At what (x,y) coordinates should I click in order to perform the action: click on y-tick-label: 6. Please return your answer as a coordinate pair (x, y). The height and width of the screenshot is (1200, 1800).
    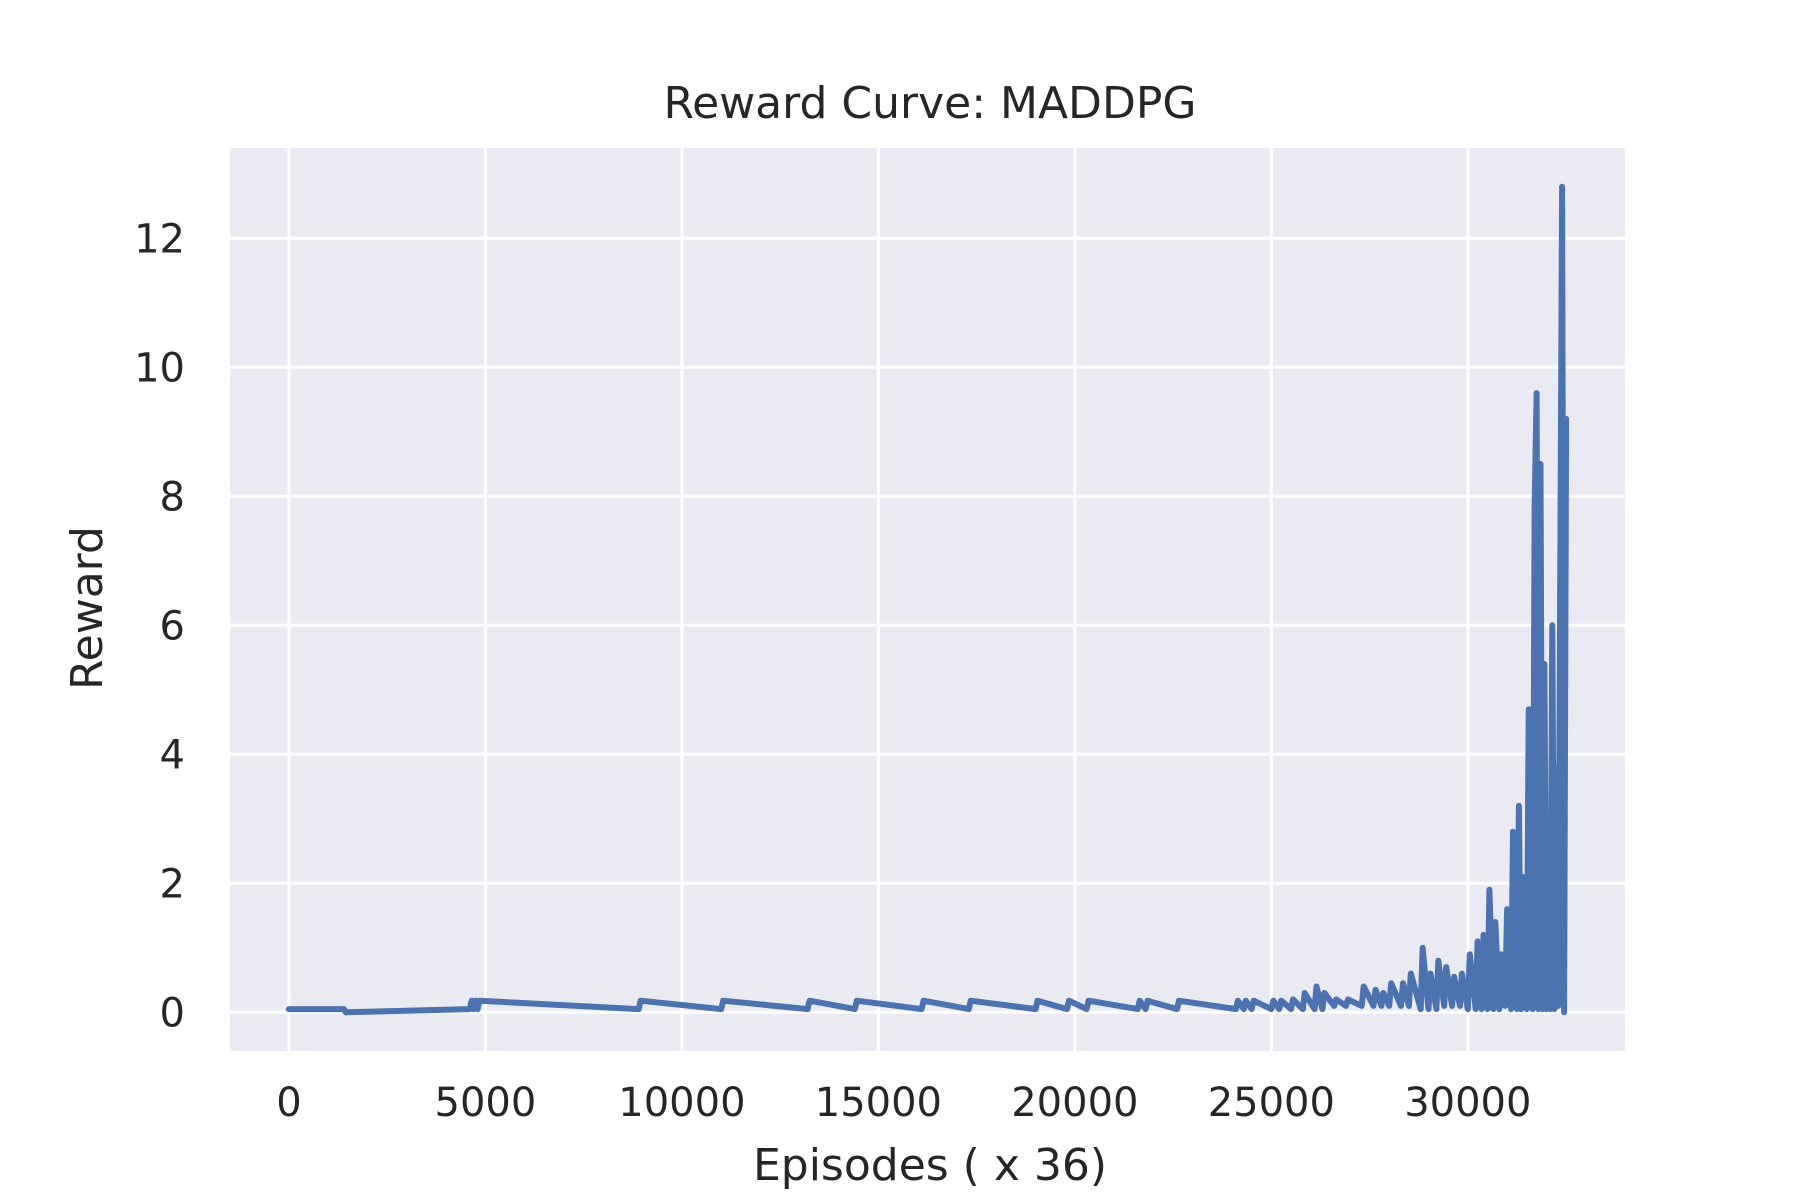
    Looking at the image, I should click on (172, 626).